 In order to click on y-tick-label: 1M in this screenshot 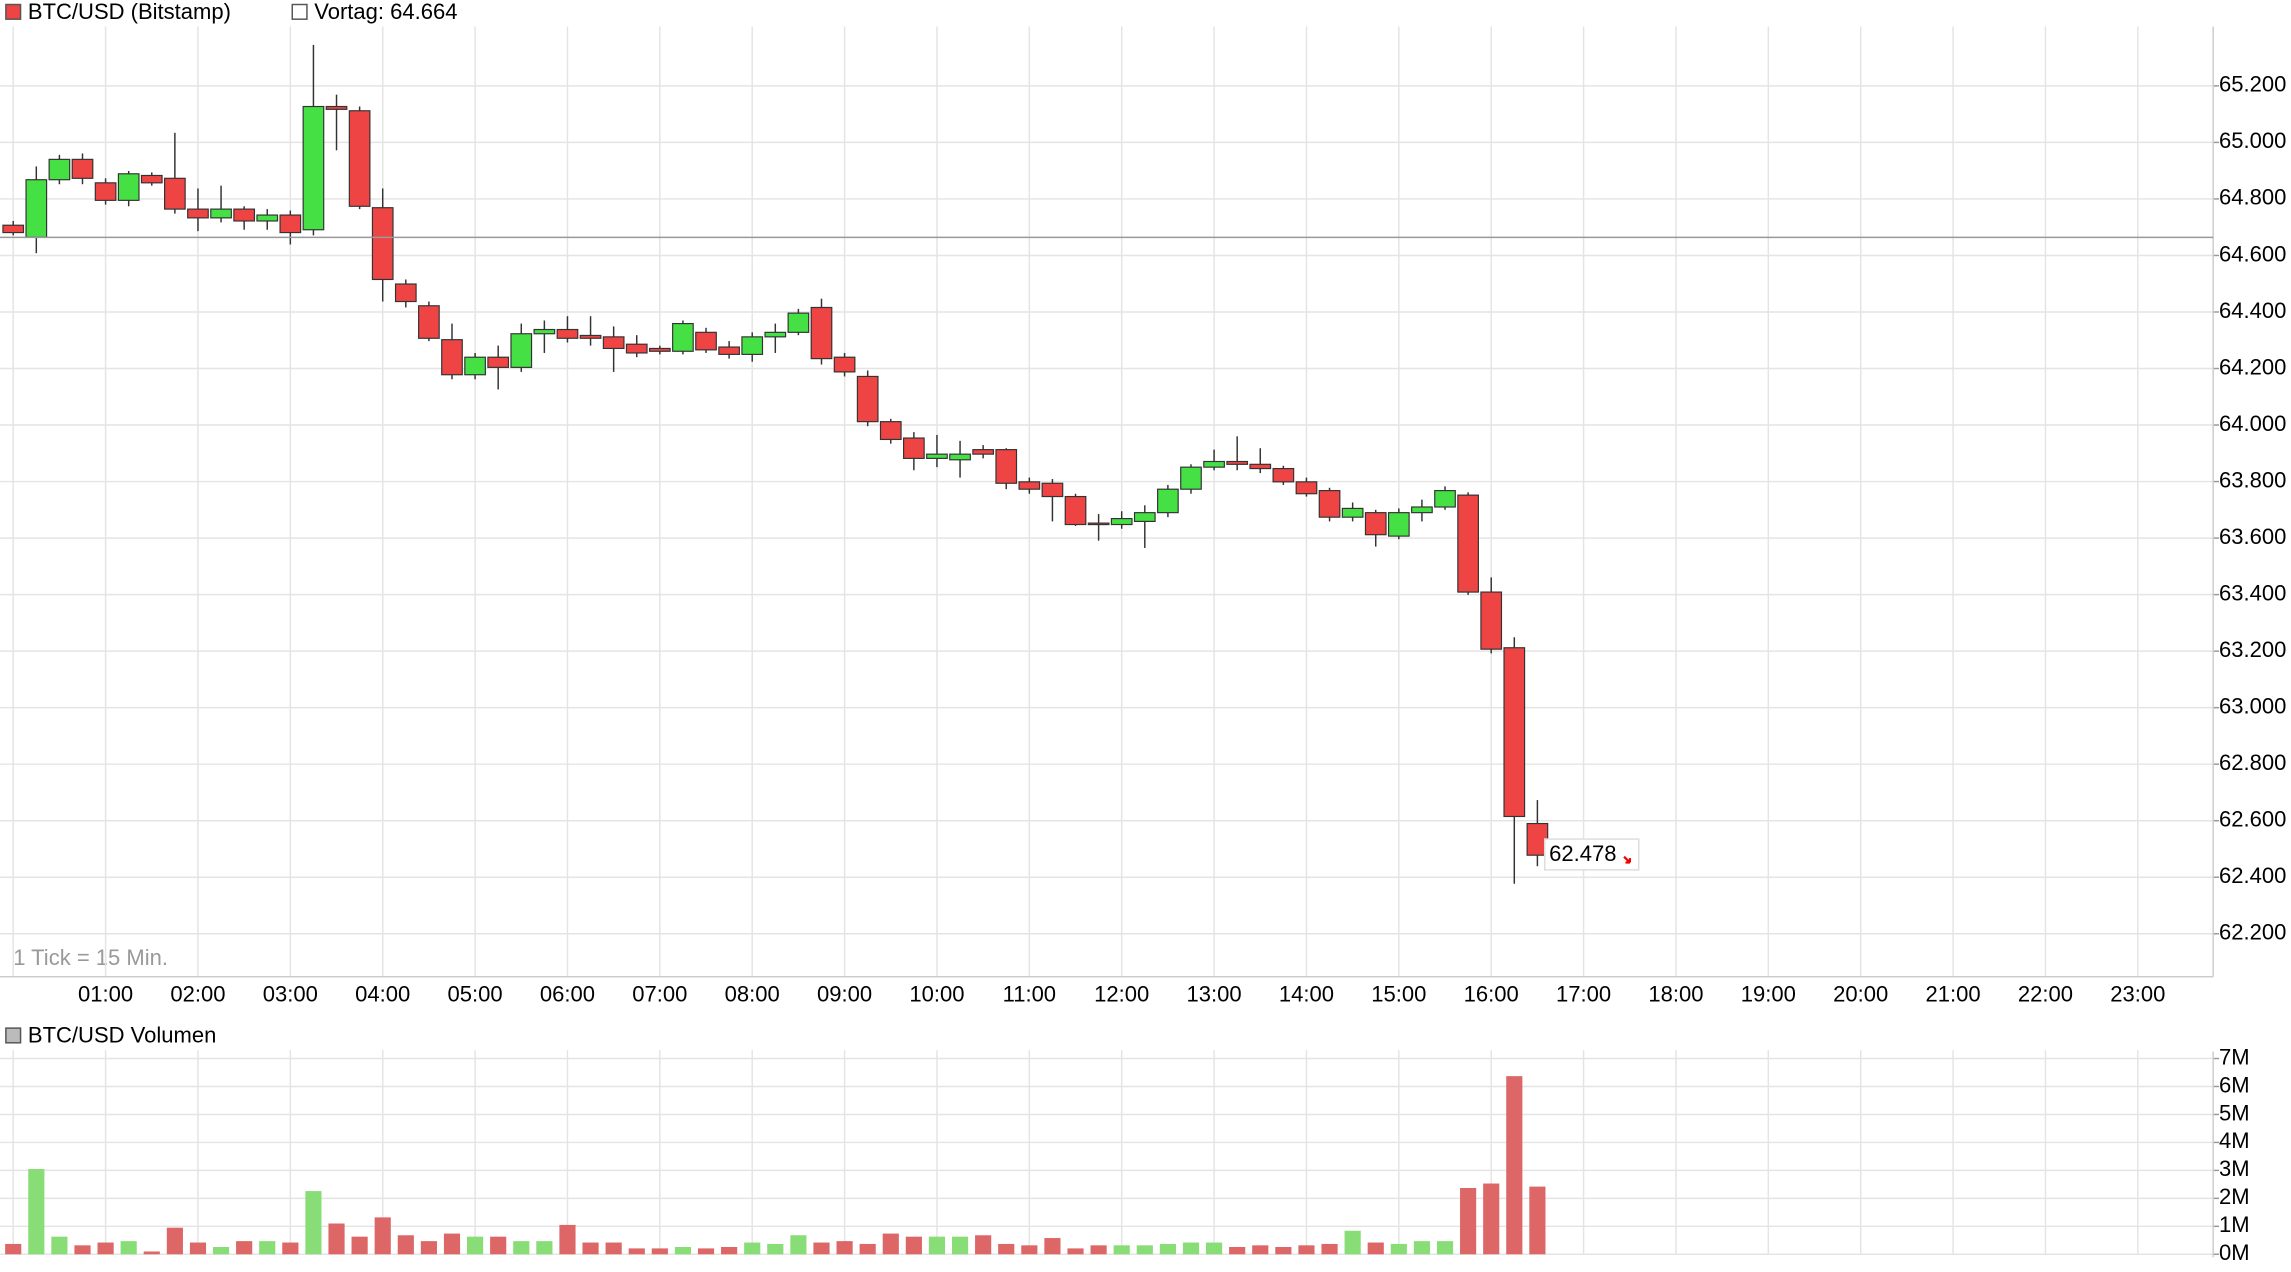, I will do `click(2234, 1224)`.